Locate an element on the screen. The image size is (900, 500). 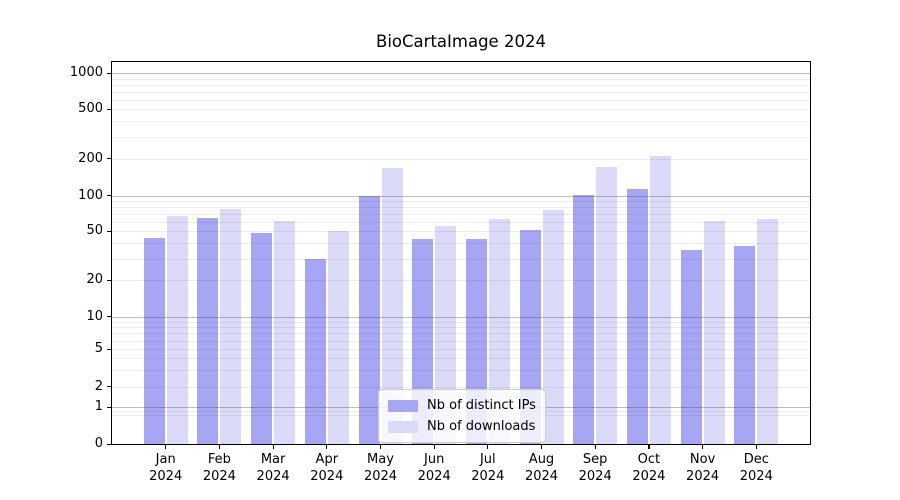
x-axis-tick-label: May 2024 is located at coordinates (381, 468).